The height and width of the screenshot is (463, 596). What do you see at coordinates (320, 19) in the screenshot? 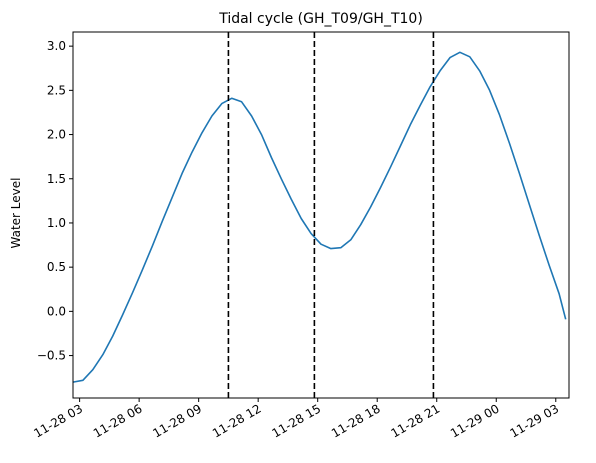
I see `chart-title: Tidal cycle (GH_T09/GH_T10)` at bounding box center [320, 19].